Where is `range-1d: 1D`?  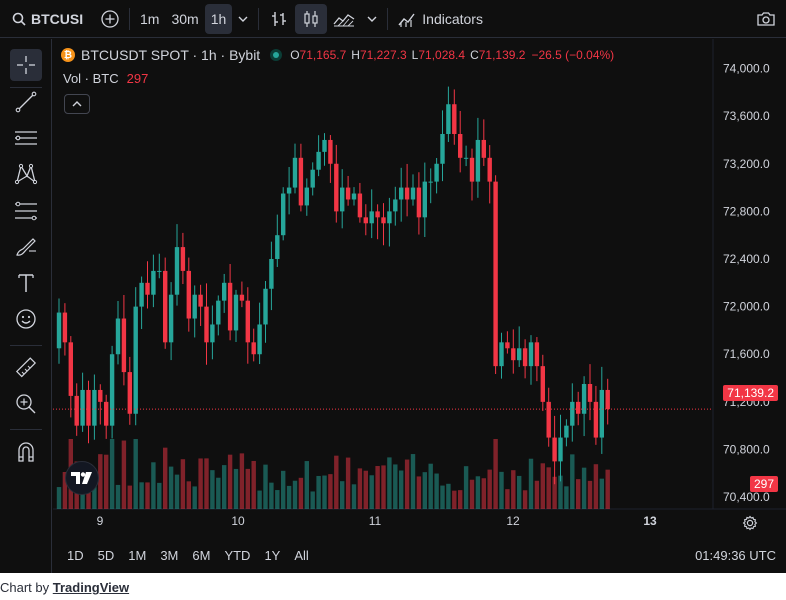
range-1d: 1D is located at coordinates (75, 555).